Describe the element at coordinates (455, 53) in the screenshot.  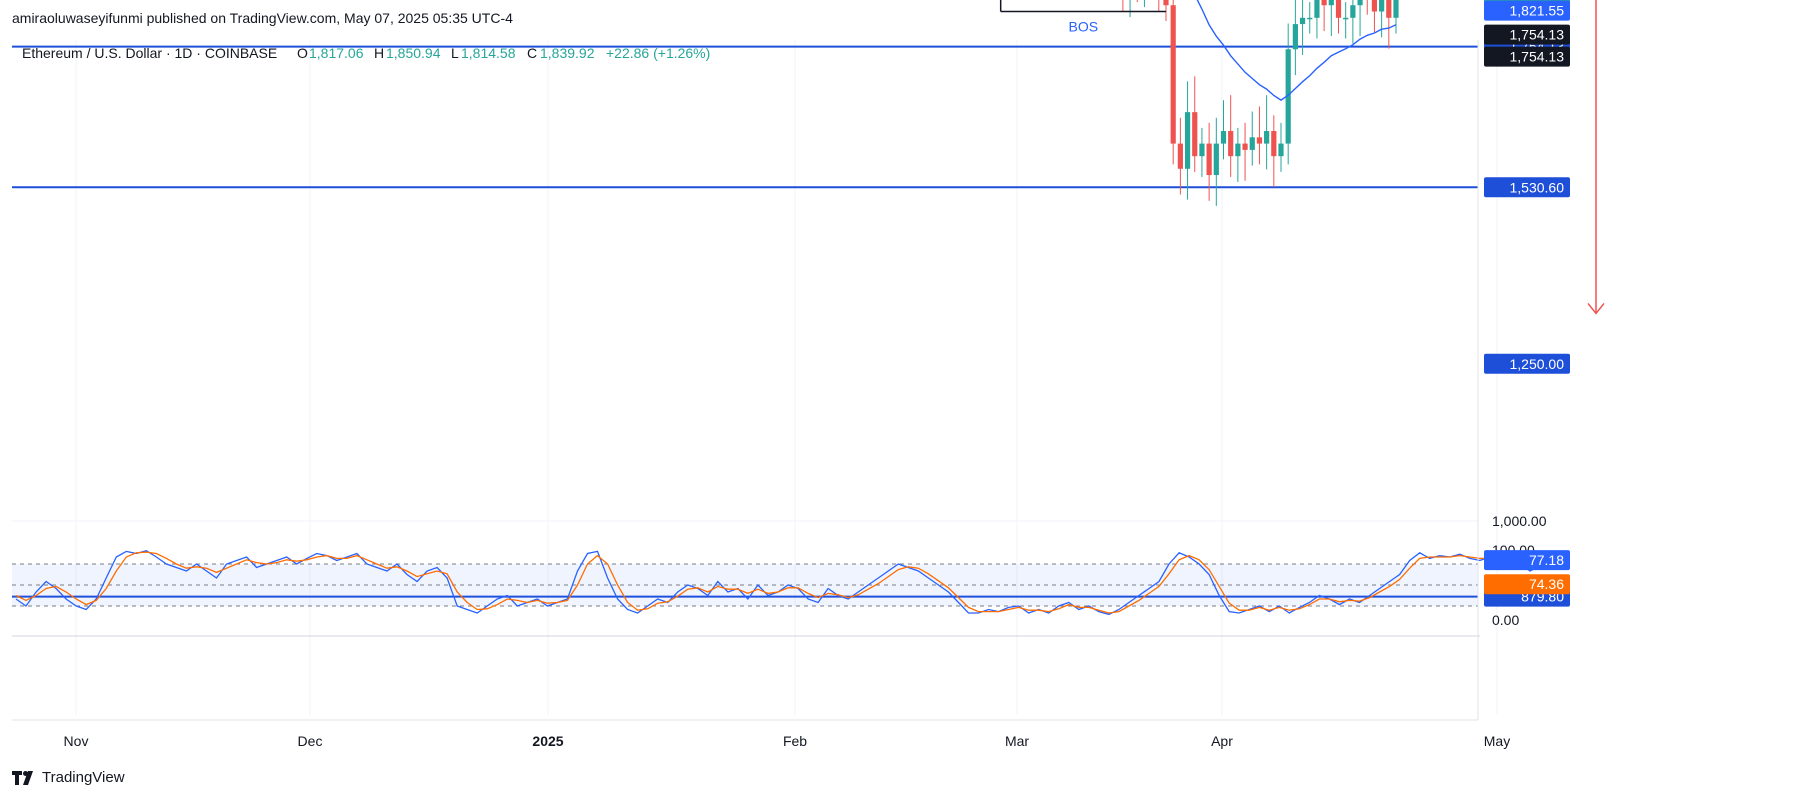
I see `low-label: L` at that location.